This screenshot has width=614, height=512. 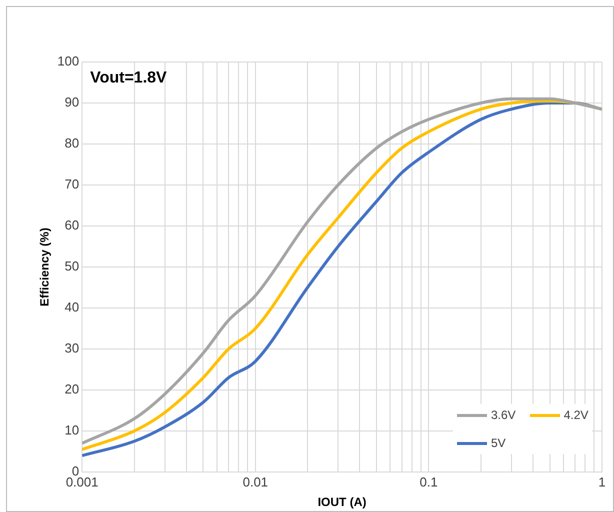 I want to click on x-tick-label: 1, so click(x=602, y=482).